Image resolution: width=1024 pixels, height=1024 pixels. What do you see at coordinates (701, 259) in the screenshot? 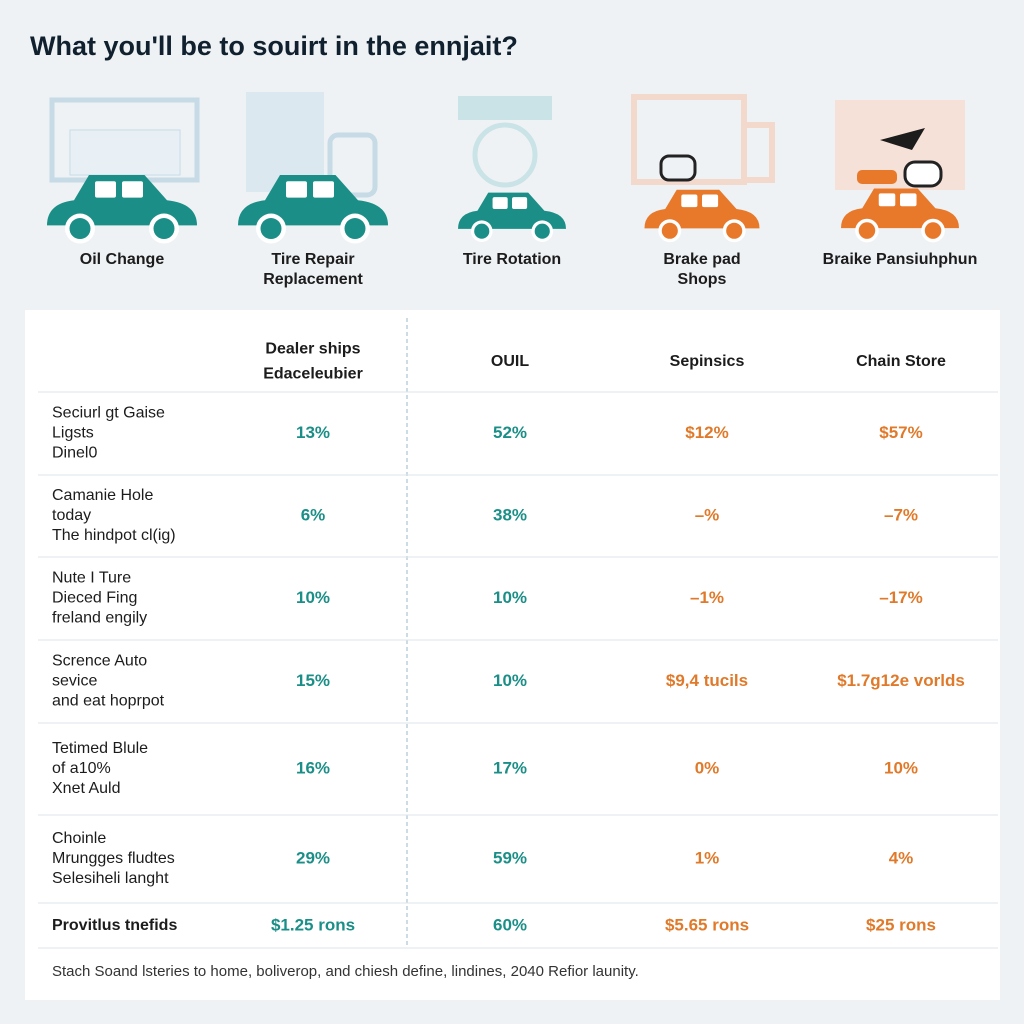
I see `service-label: Brake pad` at bounding box center [701, 259].